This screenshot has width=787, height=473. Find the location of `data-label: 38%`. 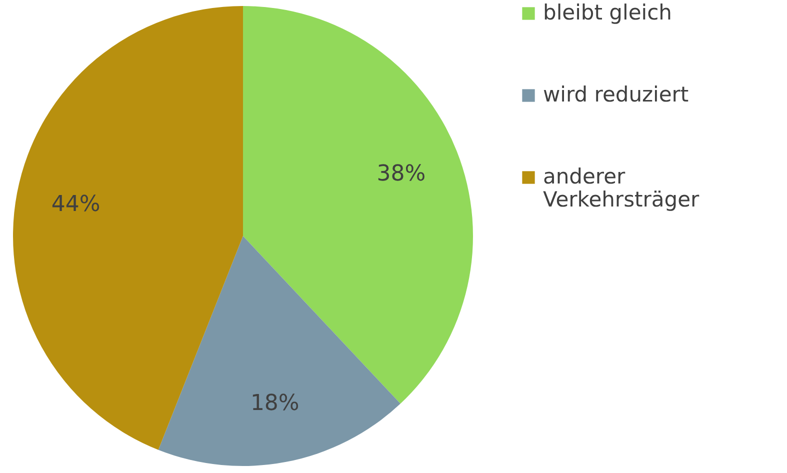

data-label: 38% is located at coordinates (401, 173).